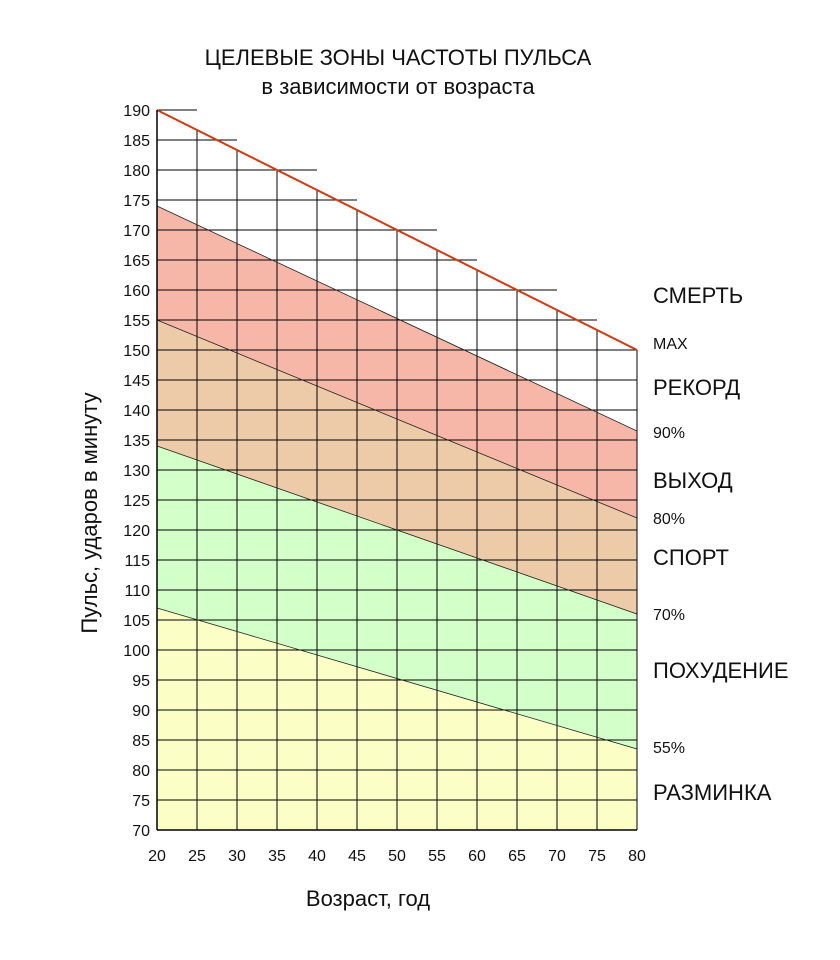 This screenshot has width=840, height=960. Describe the element at coordinates (669, 748) in the screenshot. I see `percent-label: 55%` at that location.